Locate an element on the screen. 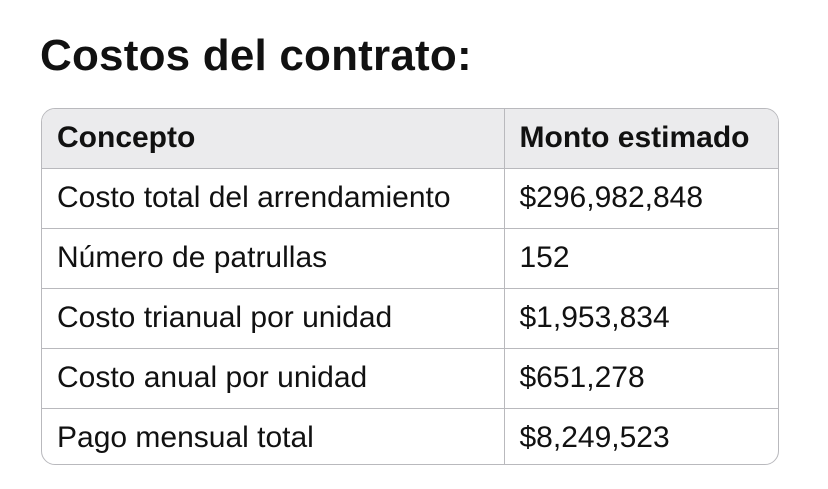 This screenshot has width=828, height=489. table-row: Costo anual por unidad $651,278 is located at coordinates (410, 378).